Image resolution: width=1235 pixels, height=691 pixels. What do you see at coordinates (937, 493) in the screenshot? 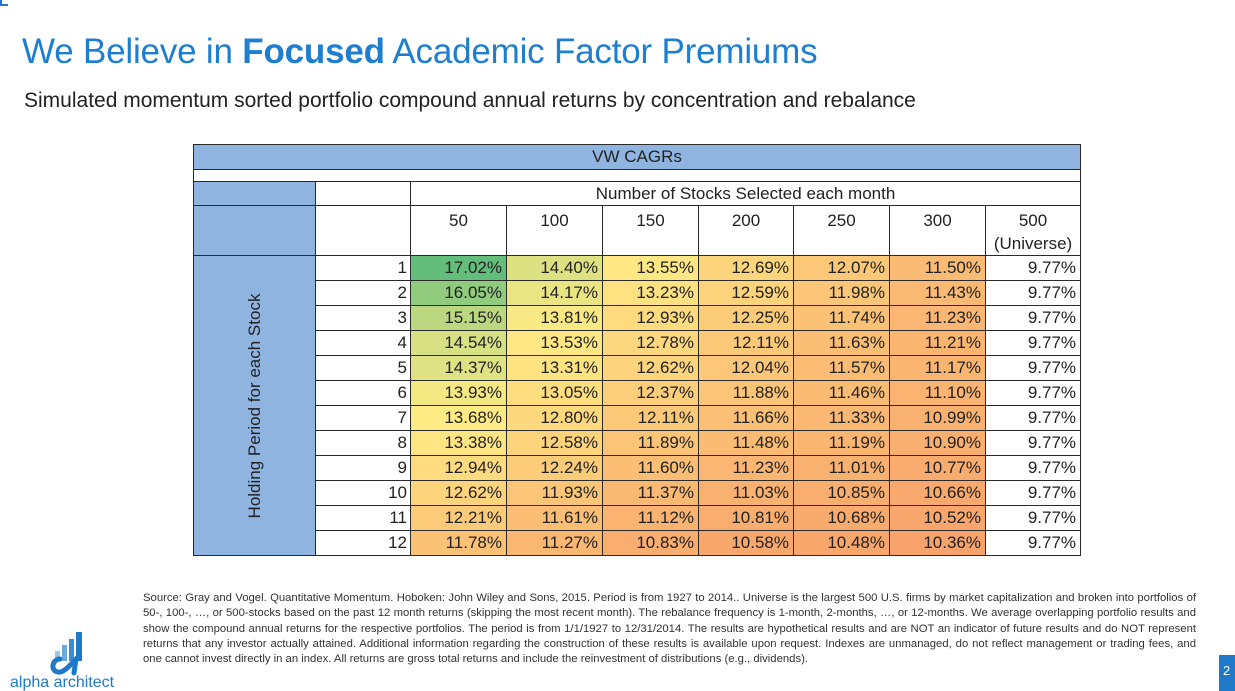
I see `cagr-cell: 10.66%` at bounding box center [937, 493].